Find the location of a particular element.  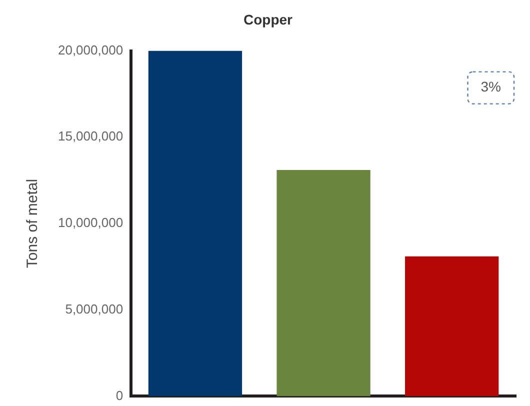

chart-title: Copper is located at coordinates (269, 19).